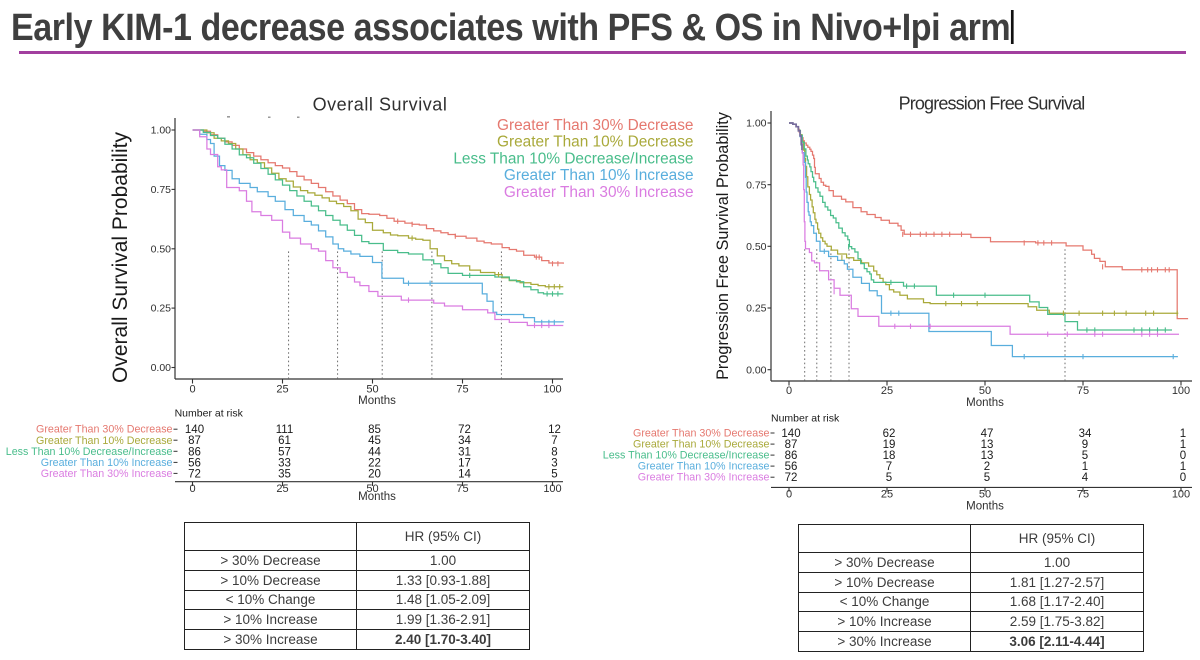 The image size is (1200, 660). I want to click on svg-text: 3, so click(554, 463).